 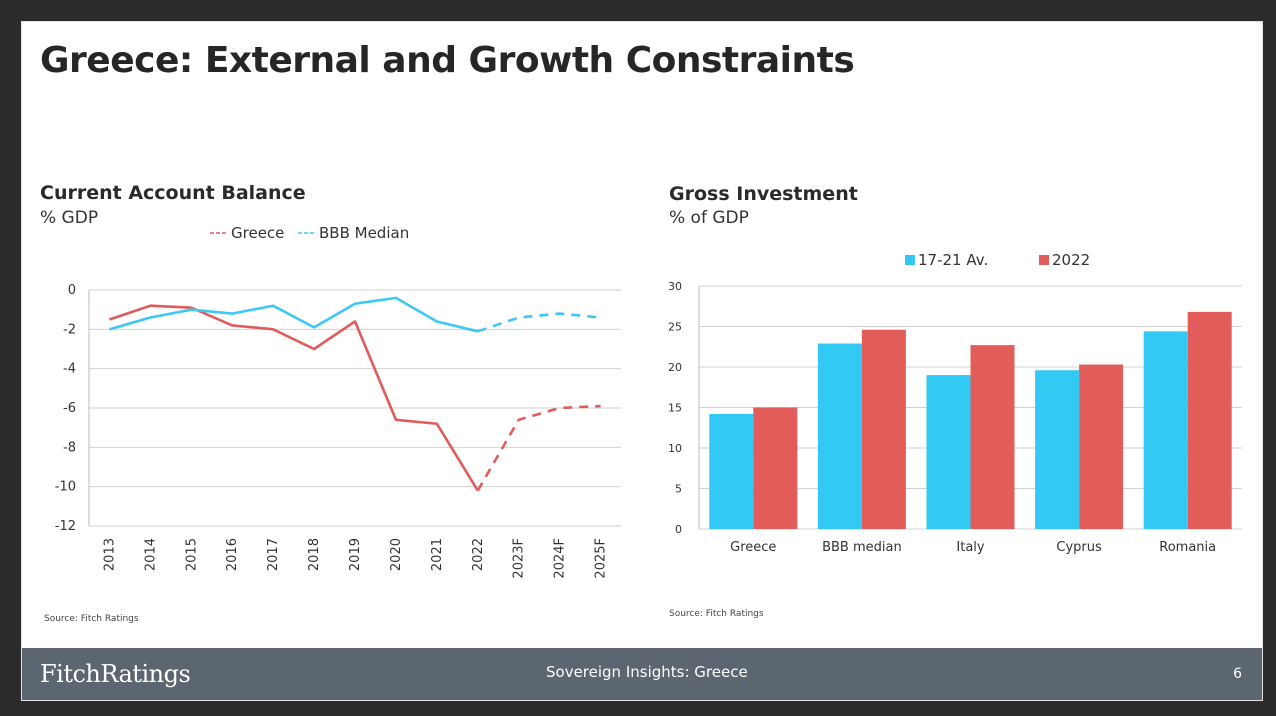 What do you see at coordinates (437, 554) in the screenshot?
I see `ca-xtick-label: 2021` at bounding box center [437, 554].